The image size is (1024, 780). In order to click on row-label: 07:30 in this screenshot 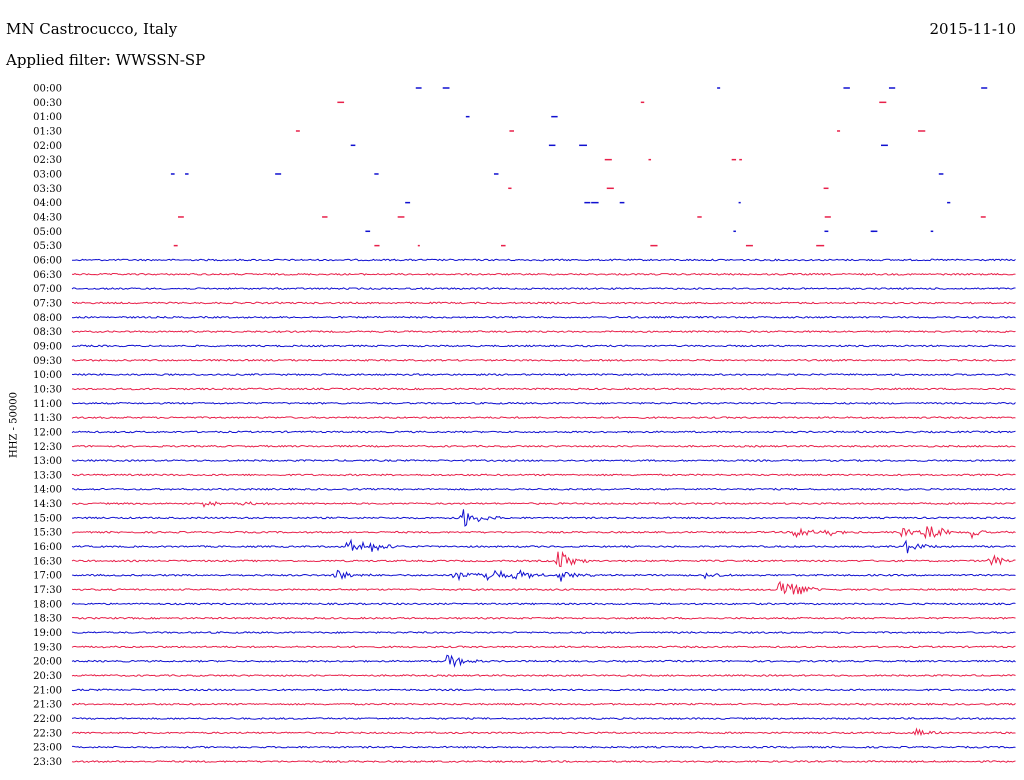, I will do `click(47, 303)`.